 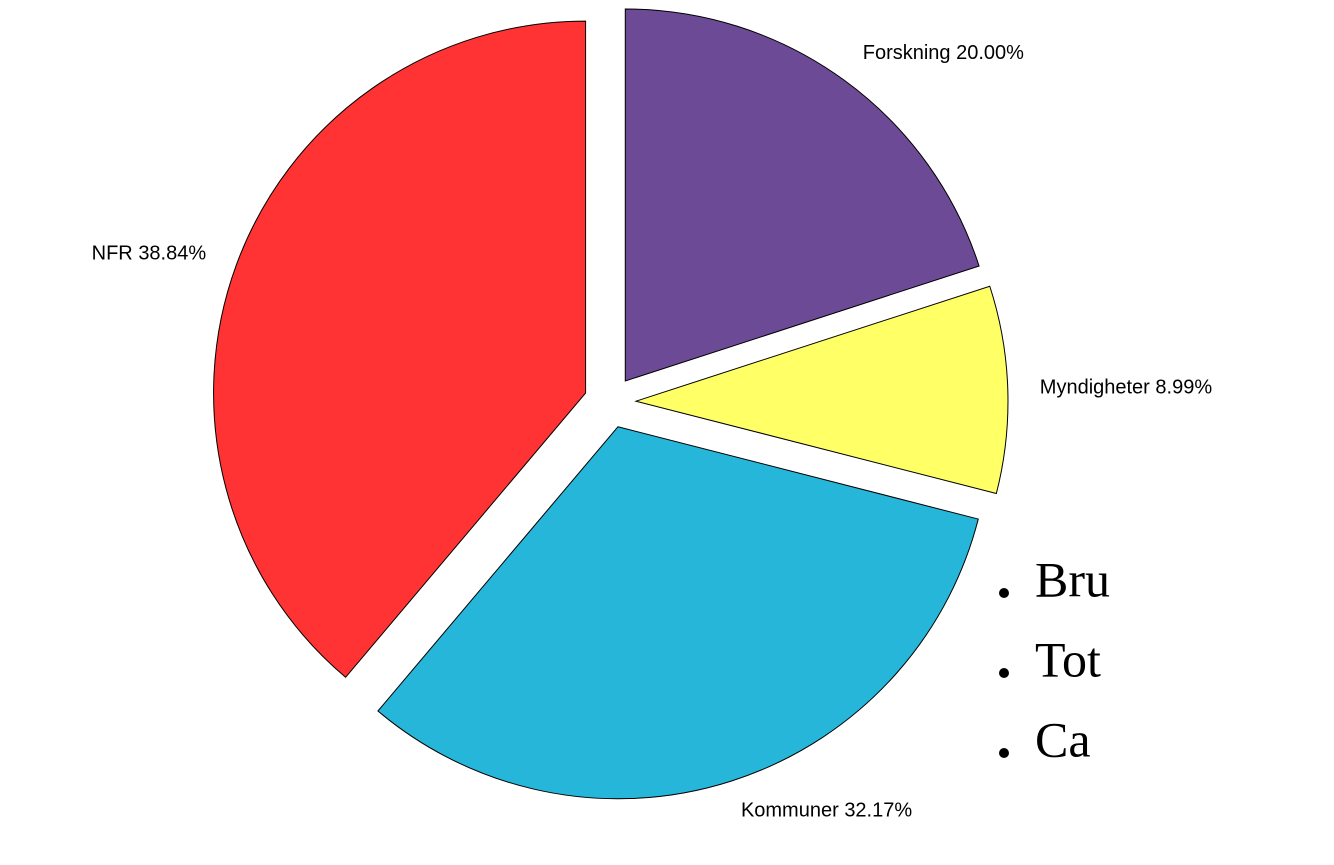 I want to click on bullet-text: Tot, so click(x=1068, y=659).